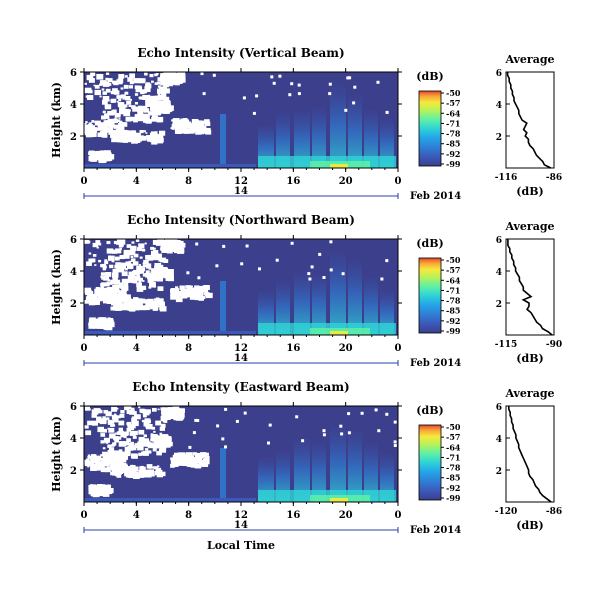 This screenshot has width=615, height=598. What do you see at coordinates (429, 410) in the screenshot?
I see `colorbar-unit: (dB)` at bounding box center [429, 410].